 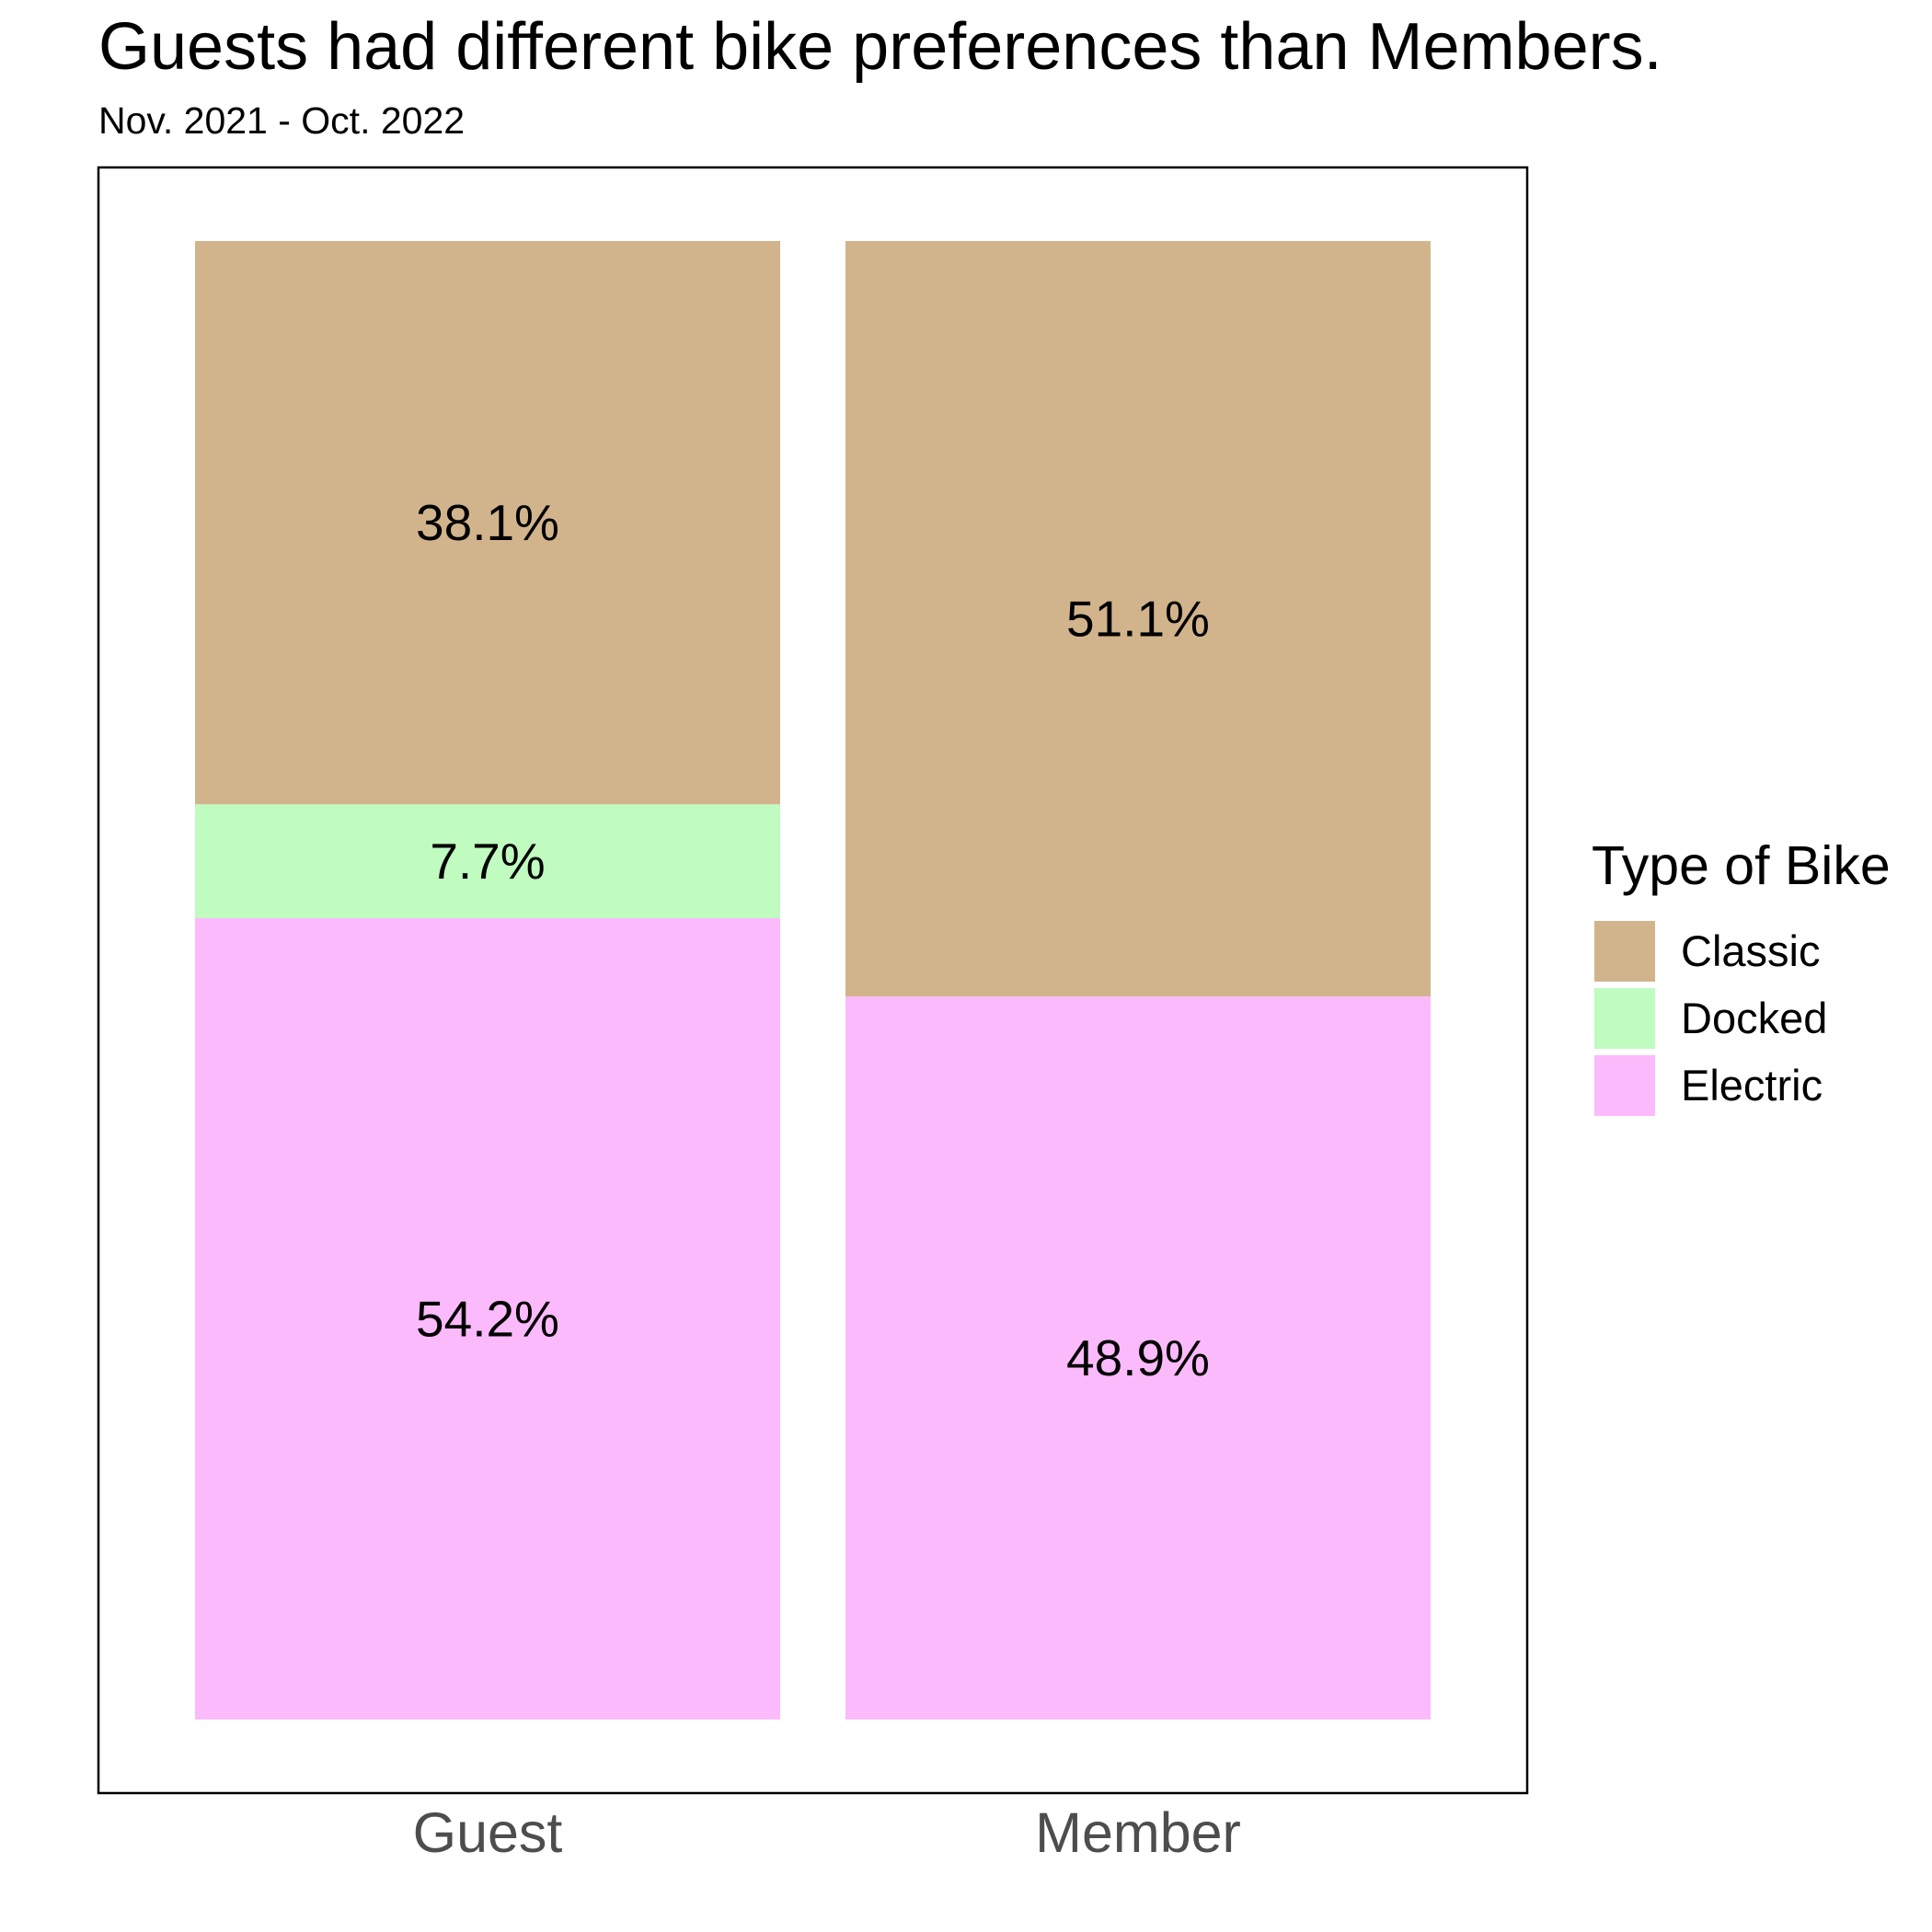 I want to click on x-tick-label-member: Member, so click(x=1138, y=1832).